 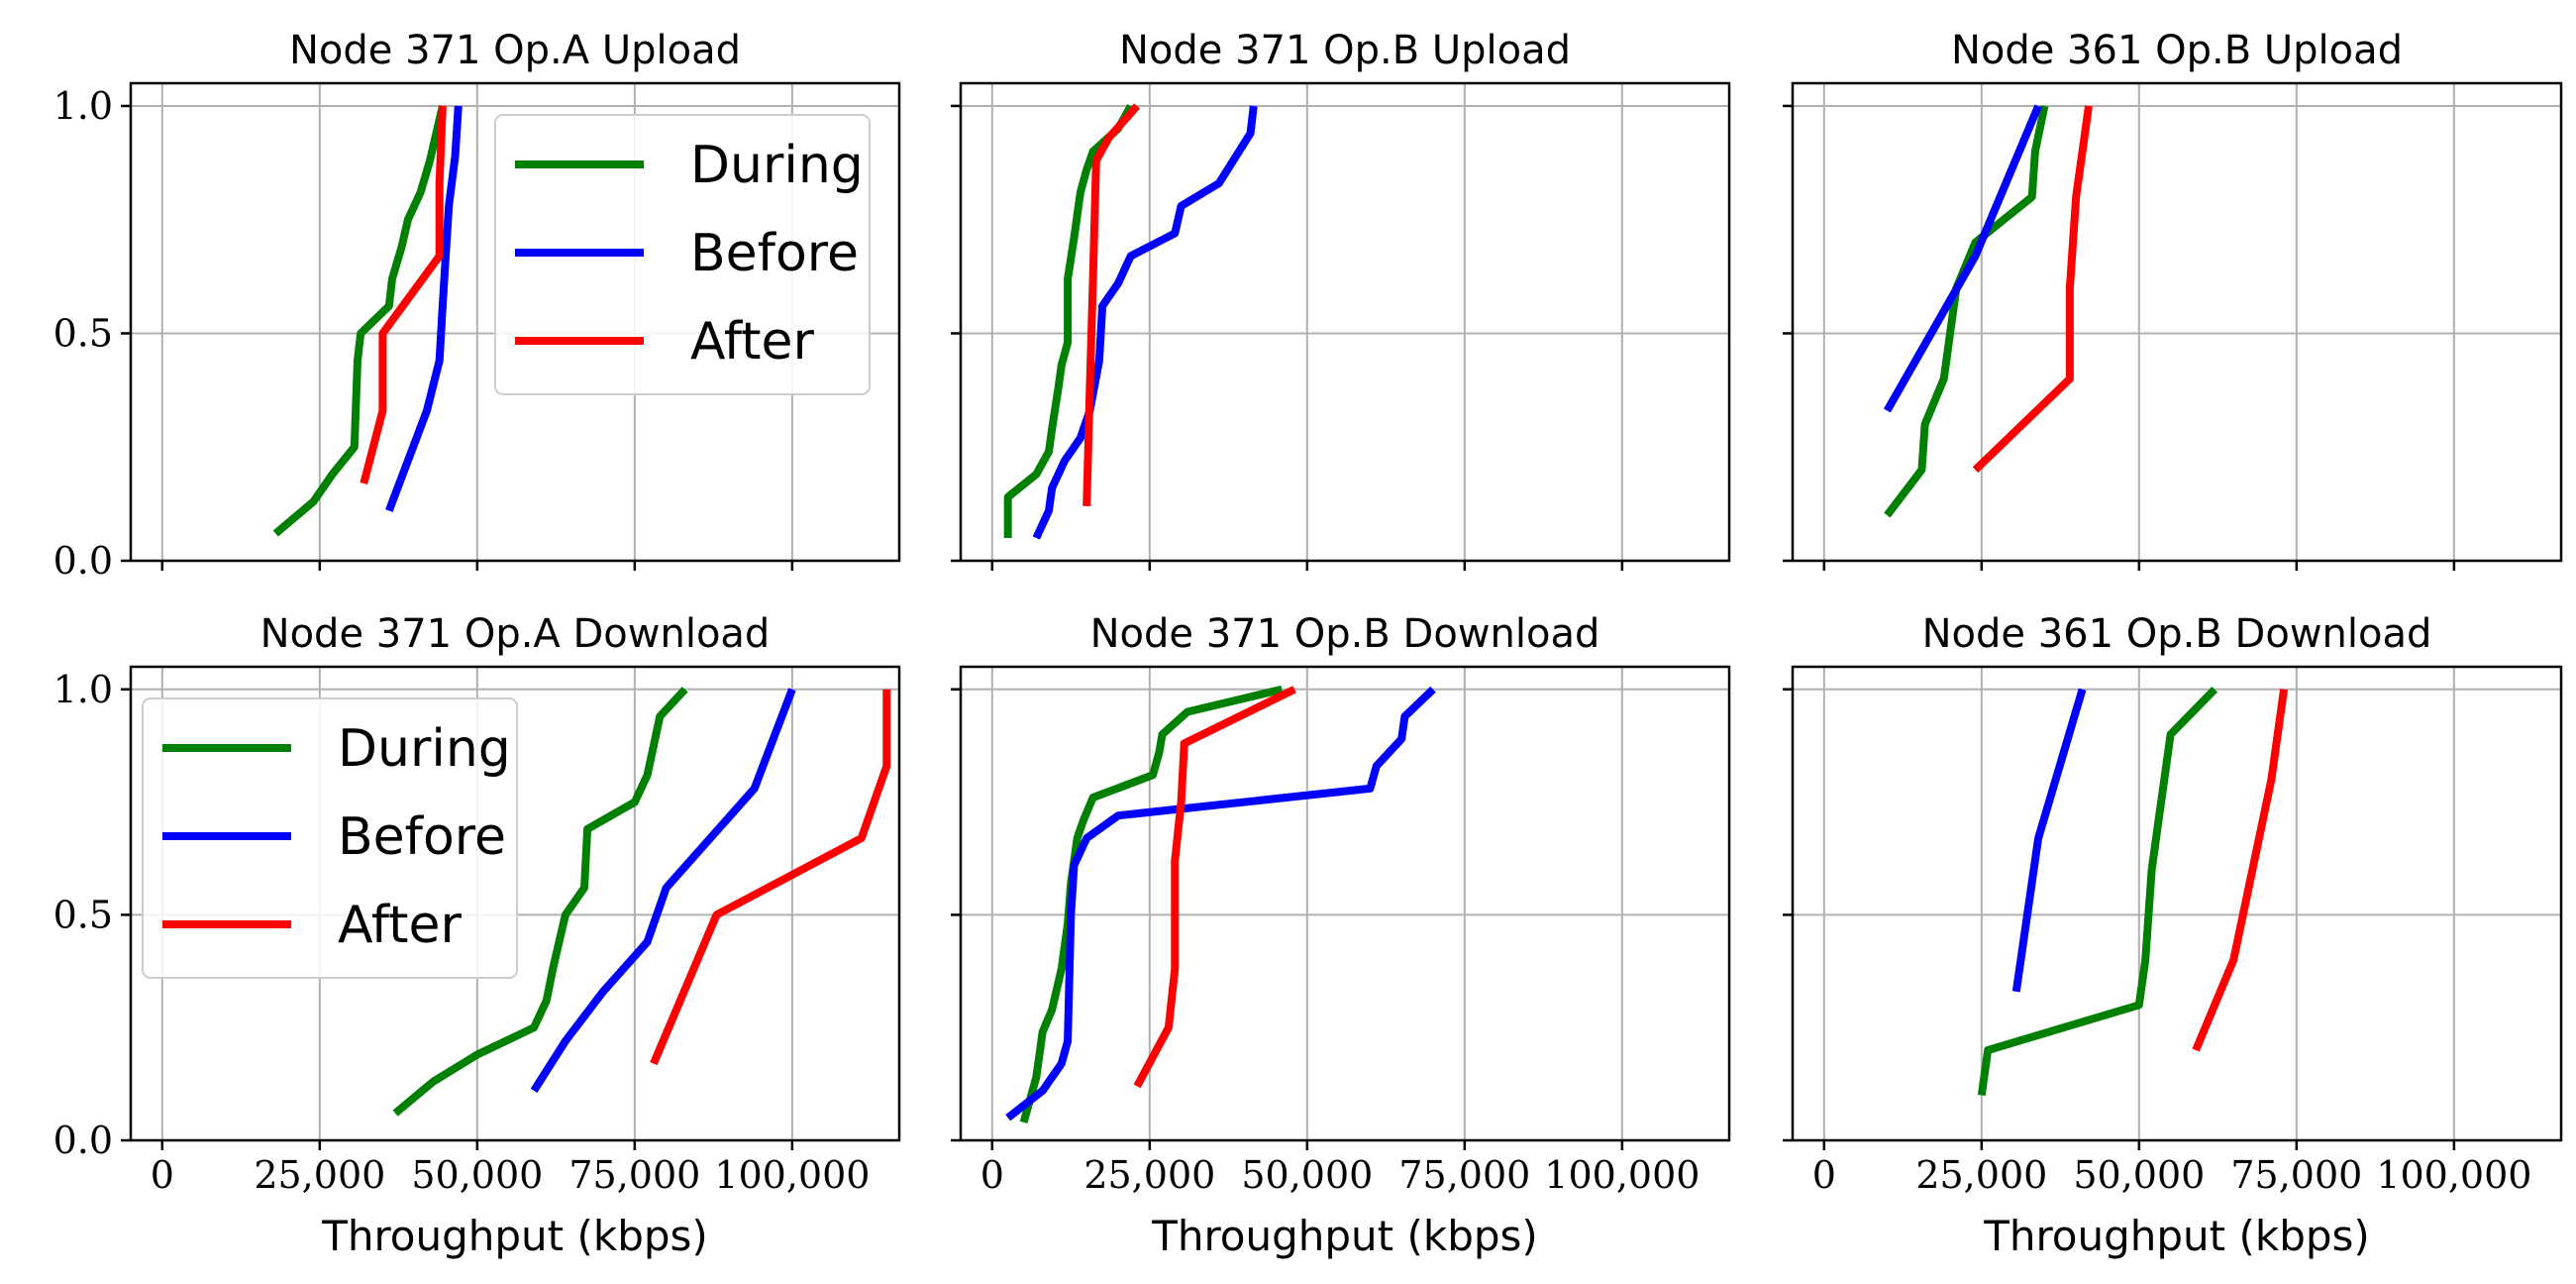 What do you see at coordinates (515, 50) in the screenshot?
I see `panel-title: Node 371 Op.A Upload` at bounding box center [515, 50].